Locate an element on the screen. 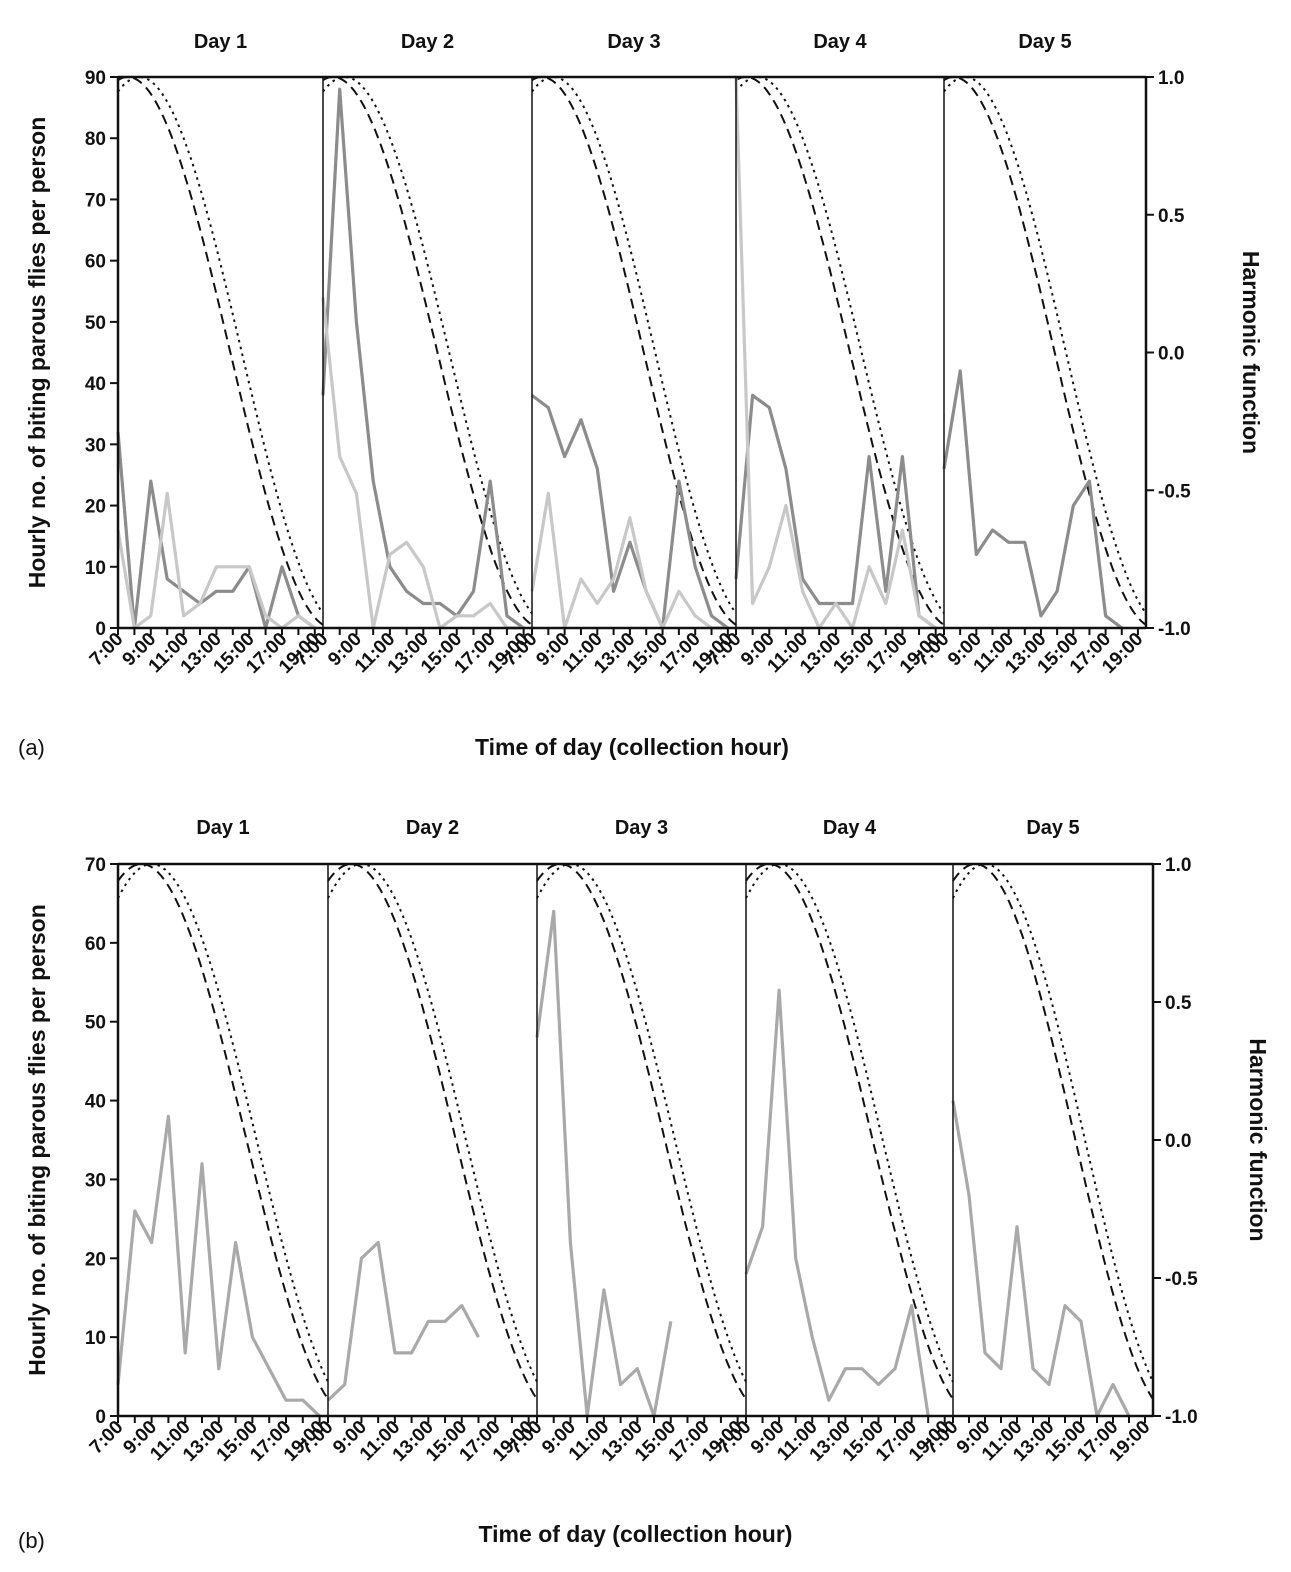  y-tick-label: 90 is located at coordinates (95, 78).